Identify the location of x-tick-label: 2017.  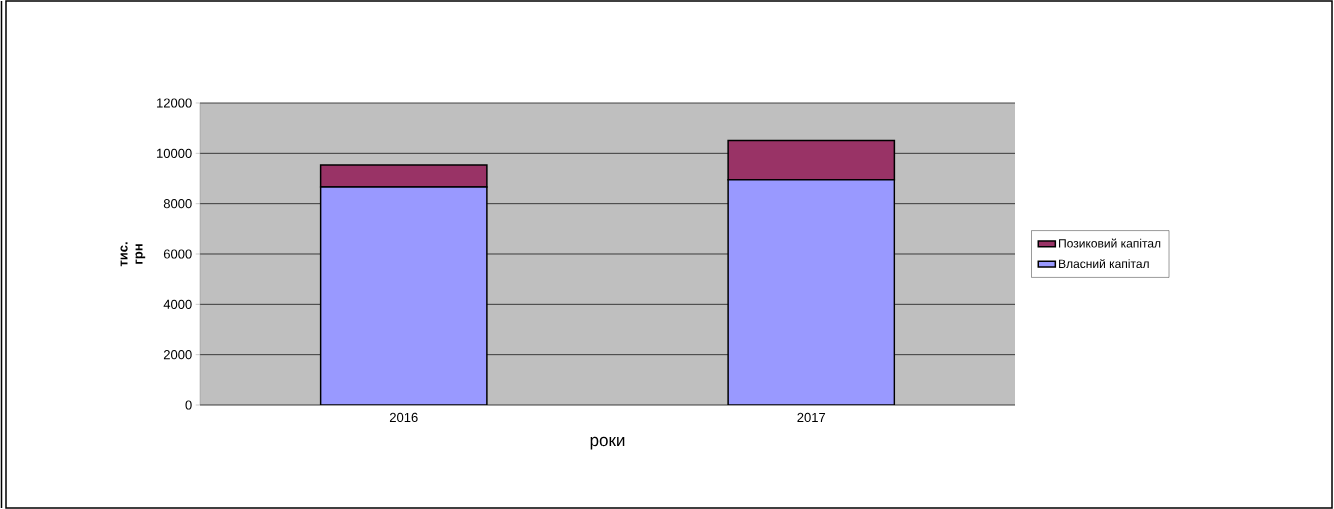
(811, 417).